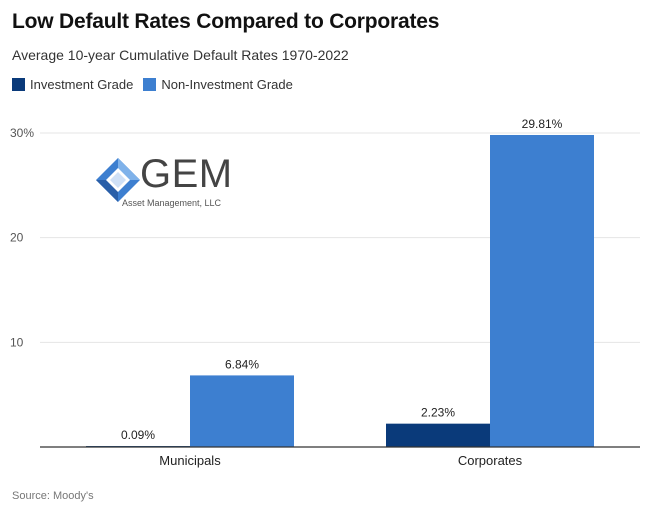 This screenshot has width=650, height=516. What do you see at coordinates (172, 203) in the screenshot?
I see `logo-tagline: Asset Management, LLC` at bounding box center [172, 203].